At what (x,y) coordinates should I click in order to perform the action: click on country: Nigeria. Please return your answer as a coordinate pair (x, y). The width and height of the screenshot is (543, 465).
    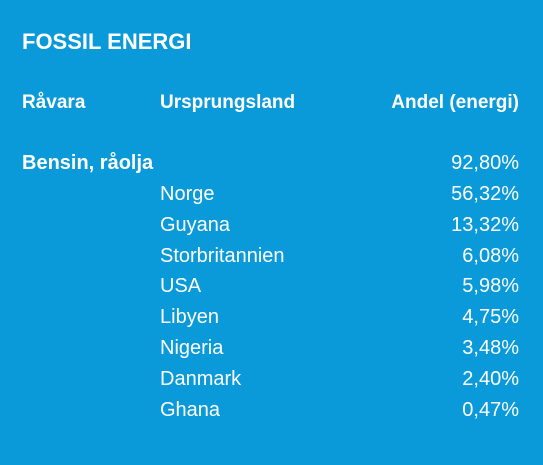
    Looking at the image, I should click on (192, 348).